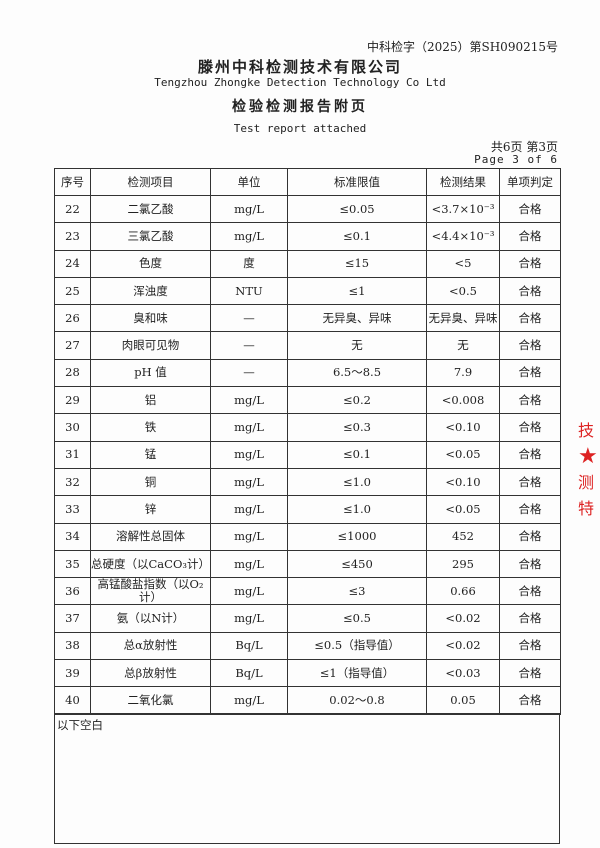  What do you see at coordinates (150, 318) in the screenshot?
I see `table-cell: 臭和味` at bounding box center [150, 318].